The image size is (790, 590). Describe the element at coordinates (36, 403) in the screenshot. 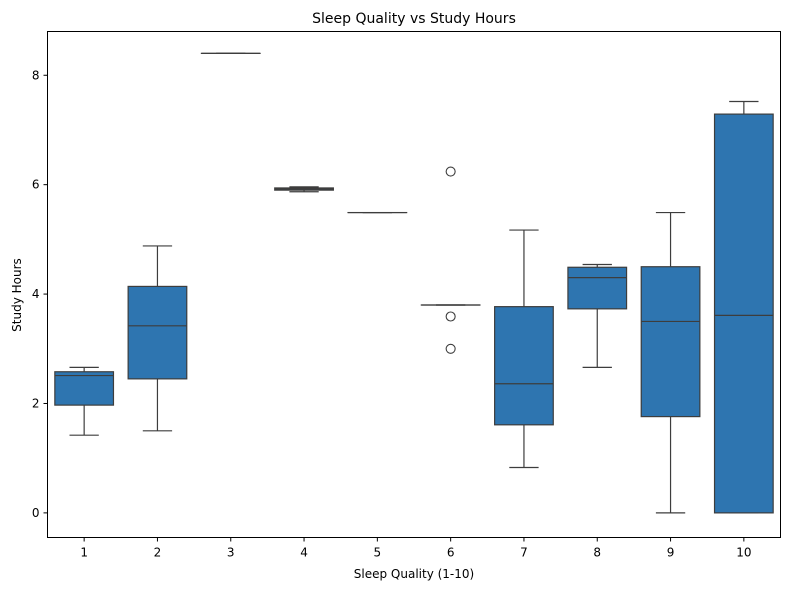

I see `y-tick-label: 2` at that location.